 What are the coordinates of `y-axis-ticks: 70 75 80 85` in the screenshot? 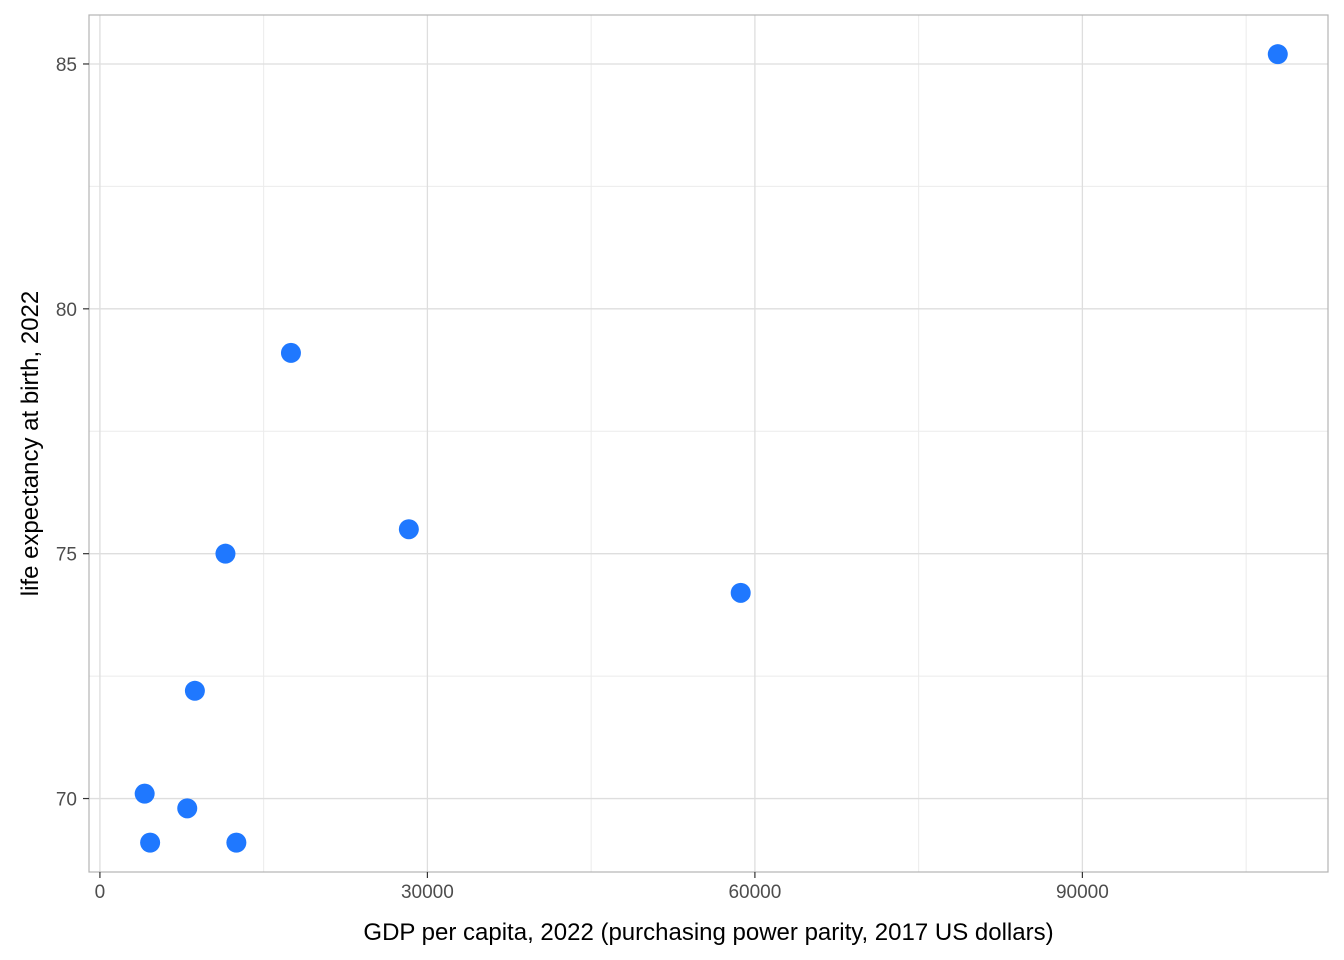 It's located at (72, 433).